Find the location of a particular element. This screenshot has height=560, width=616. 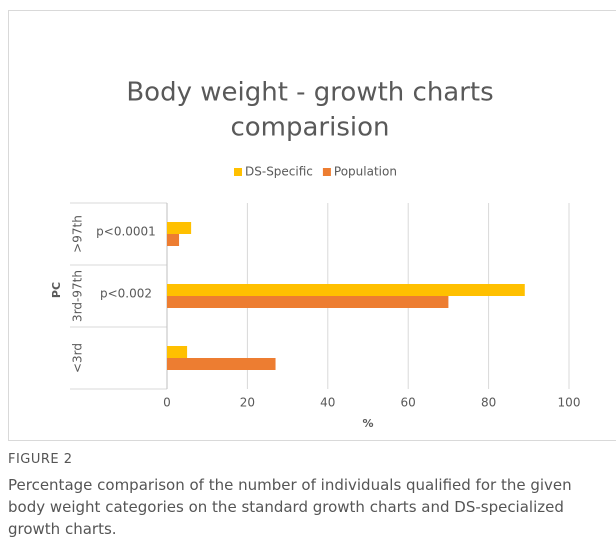

x-tick-label: 100 is located at coordinates (569, 403).